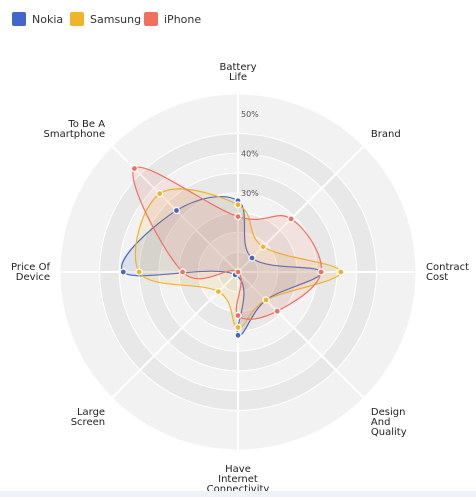 The width and height of the screenshot is (476, 497). I want to click on radar-tick-label: 30%, so click(250, 193).